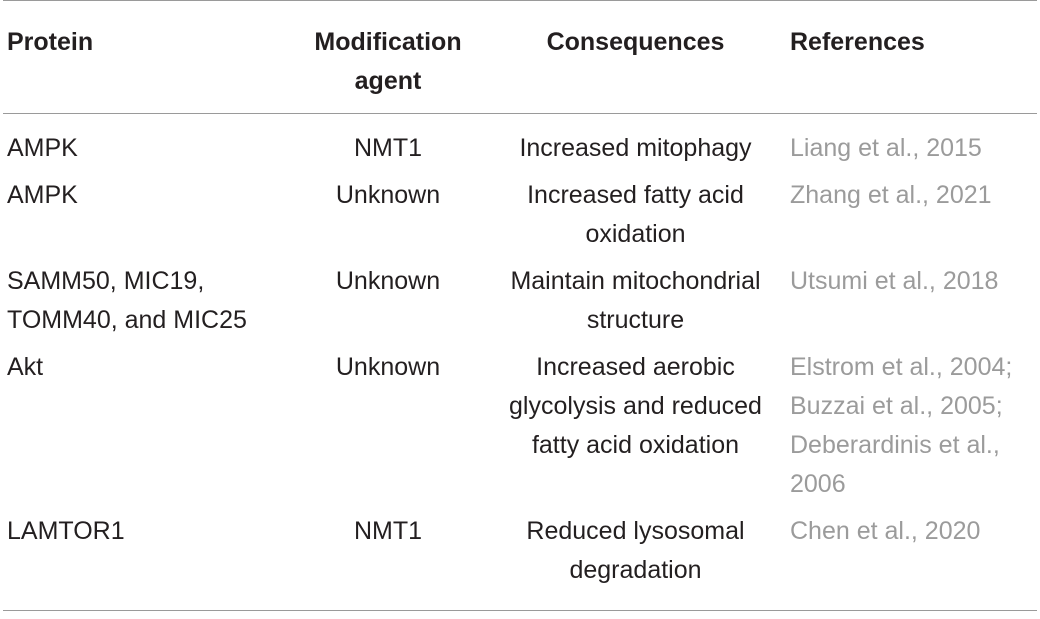  I want to click on cell-reference-link: Liang et al., 2015, so click(886, 148).